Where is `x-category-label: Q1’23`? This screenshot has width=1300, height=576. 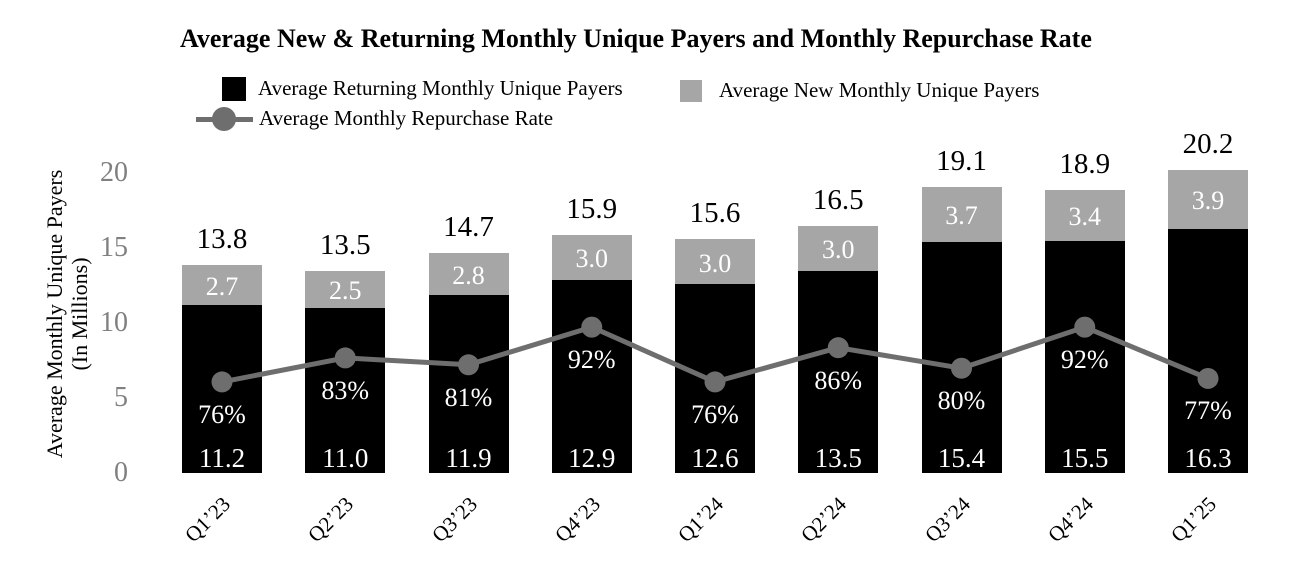
x-category-label: Q1’23 is located at coordinates (207, 519).